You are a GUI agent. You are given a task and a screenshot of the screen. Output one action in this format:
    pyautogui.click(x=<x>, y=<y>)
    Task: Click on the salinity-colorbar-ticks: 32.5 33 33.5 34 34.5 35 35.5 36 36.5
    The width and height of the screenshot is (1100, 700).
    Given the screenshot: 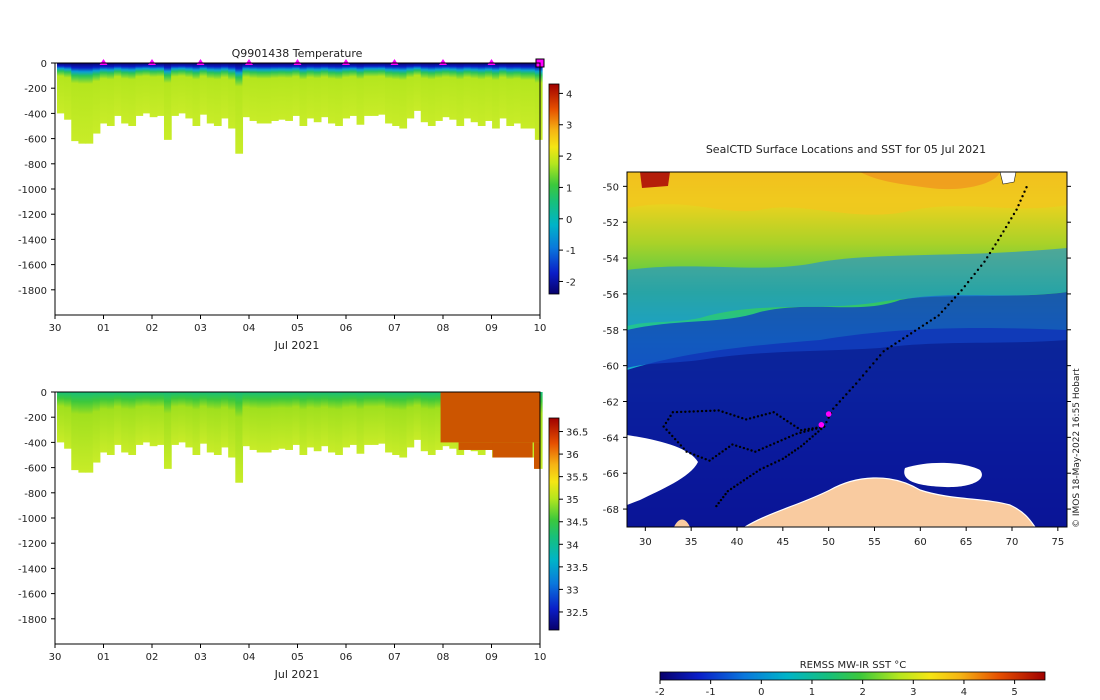 What is the action you would take?
    pyautogui.click(x=573, y=523)
    